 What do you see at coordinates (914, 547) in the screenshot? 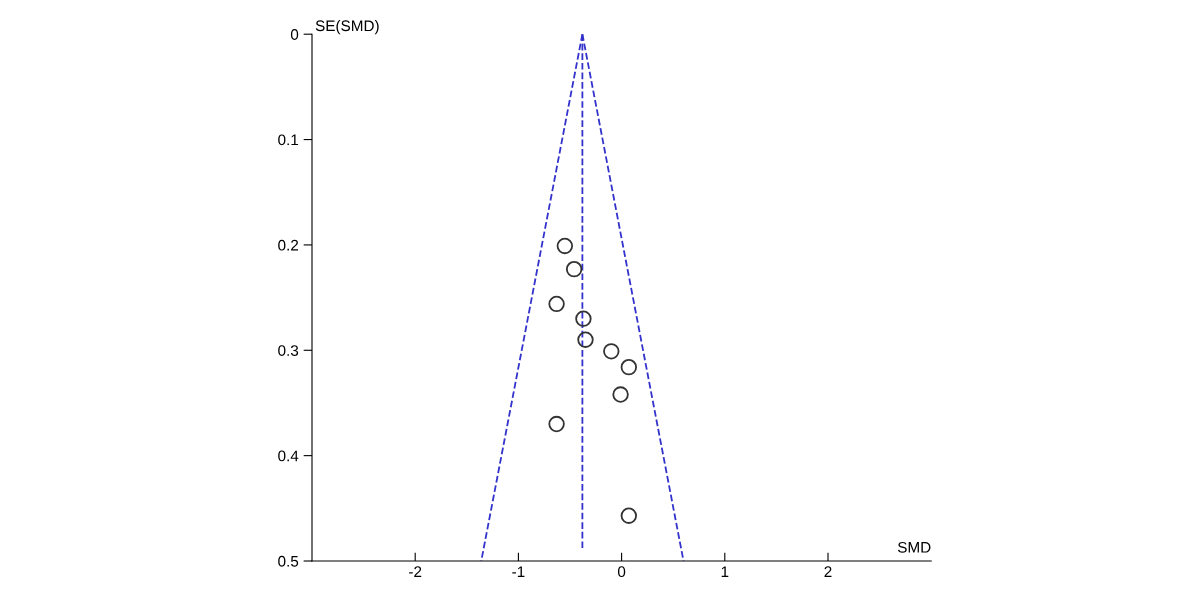
I see `x-axis-title: SMD` at bounding box center [914, 547].